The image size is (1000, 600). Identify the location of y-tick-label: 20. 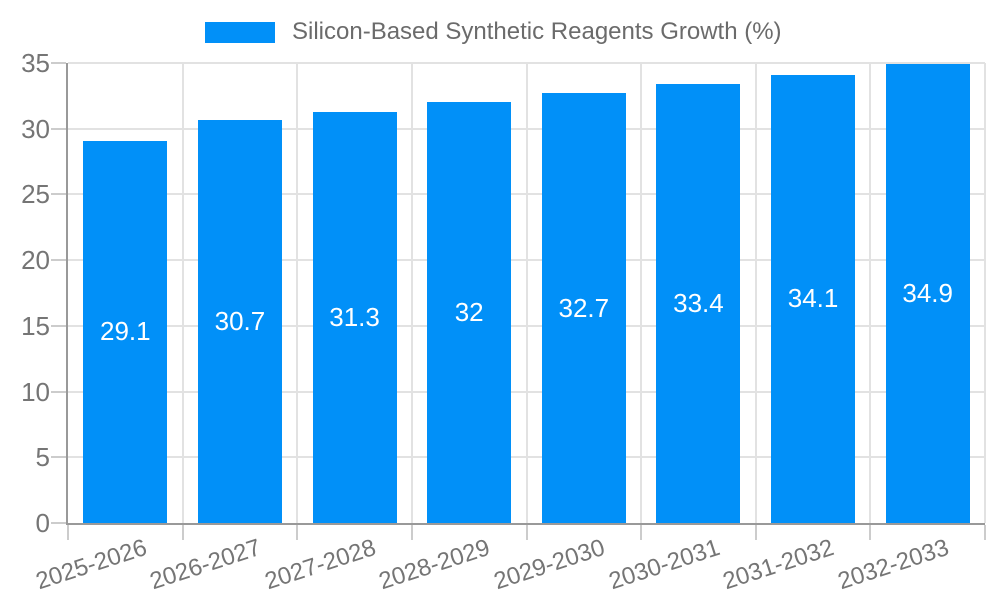
(35, 260).